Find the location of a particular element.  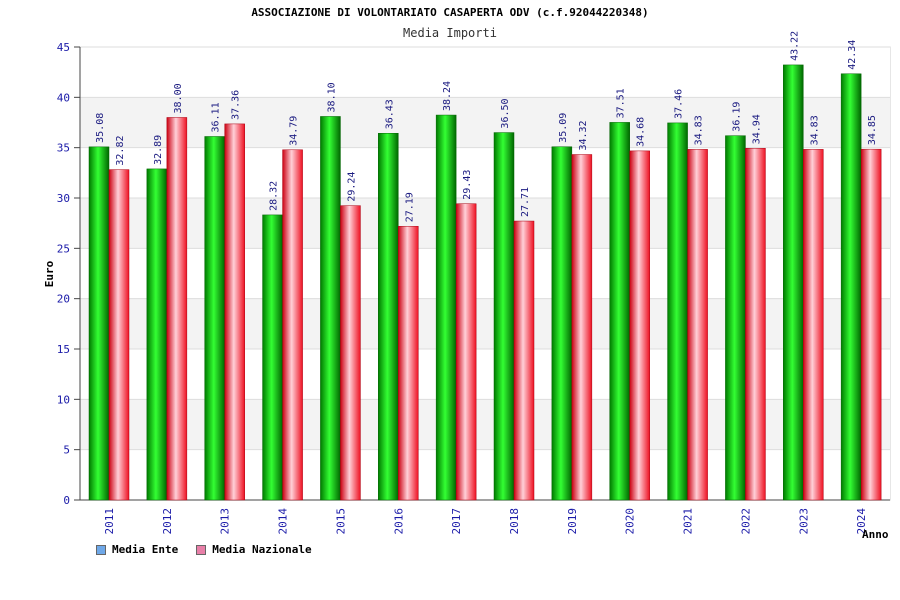

x-tick-label: 2013 is located at coordinates (225, 521).